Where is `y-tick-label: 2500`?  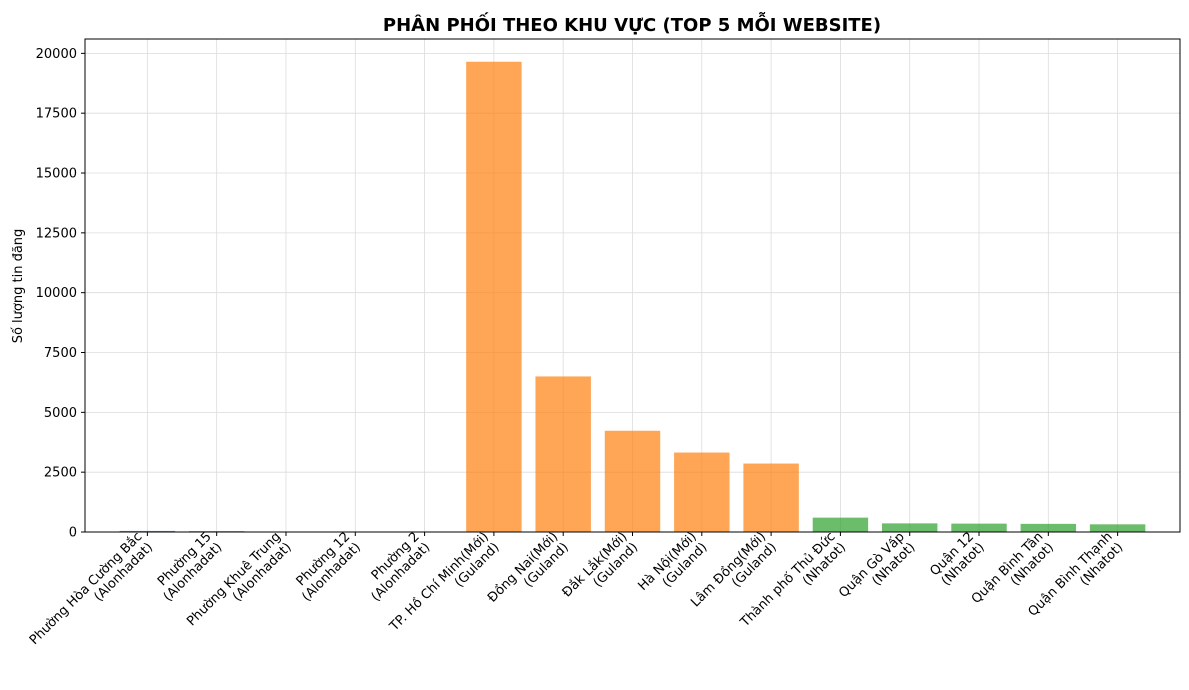 y-tick-label: 2500 is located at coordinates (60, 473).